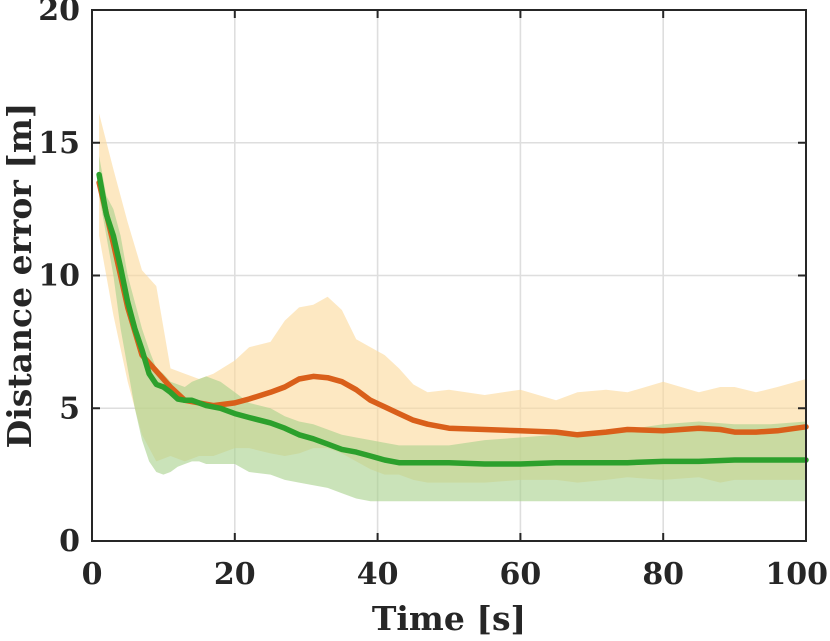 Image resolution: width=830 pixels, height=641 pixels. What do you see at coordinates (92, 574) in the screenshot?
I see `x-tick-label: 0` at bounding box center [92, 574].